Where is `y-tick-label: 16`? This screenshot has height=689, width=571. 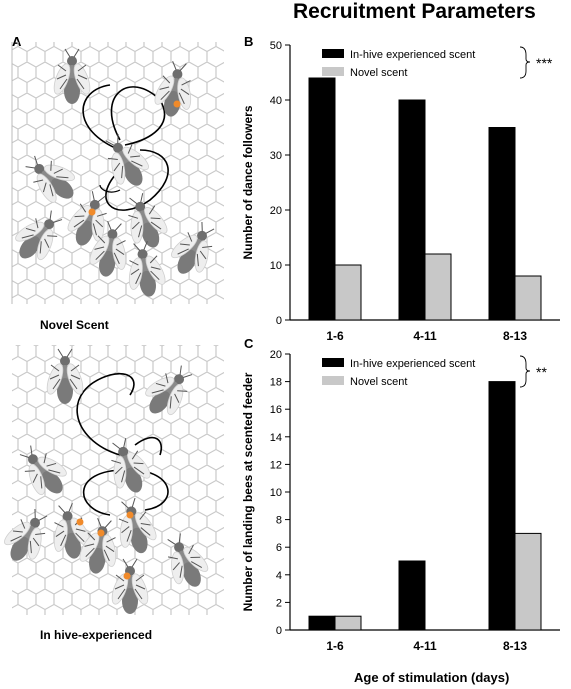
y-tick-label: 16 is located at coordinates (276, 410).